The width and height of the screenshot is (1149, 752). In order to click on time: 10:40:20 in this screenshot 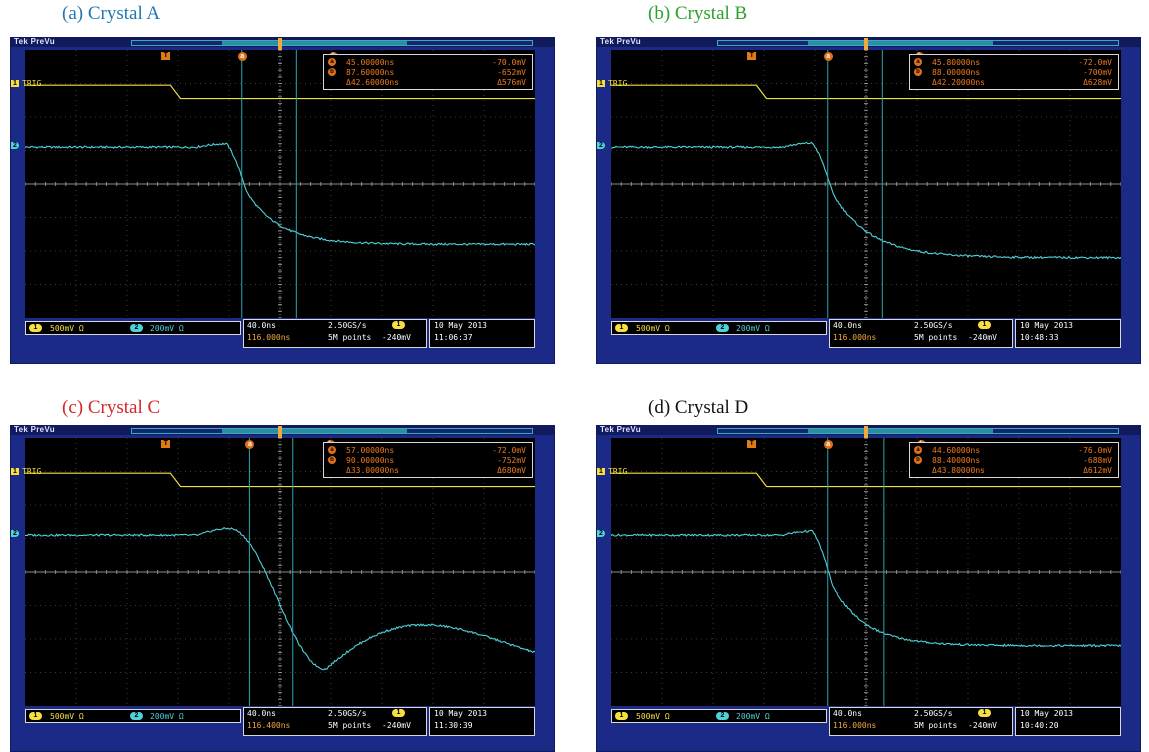, I will do `click(1039, 725)`.